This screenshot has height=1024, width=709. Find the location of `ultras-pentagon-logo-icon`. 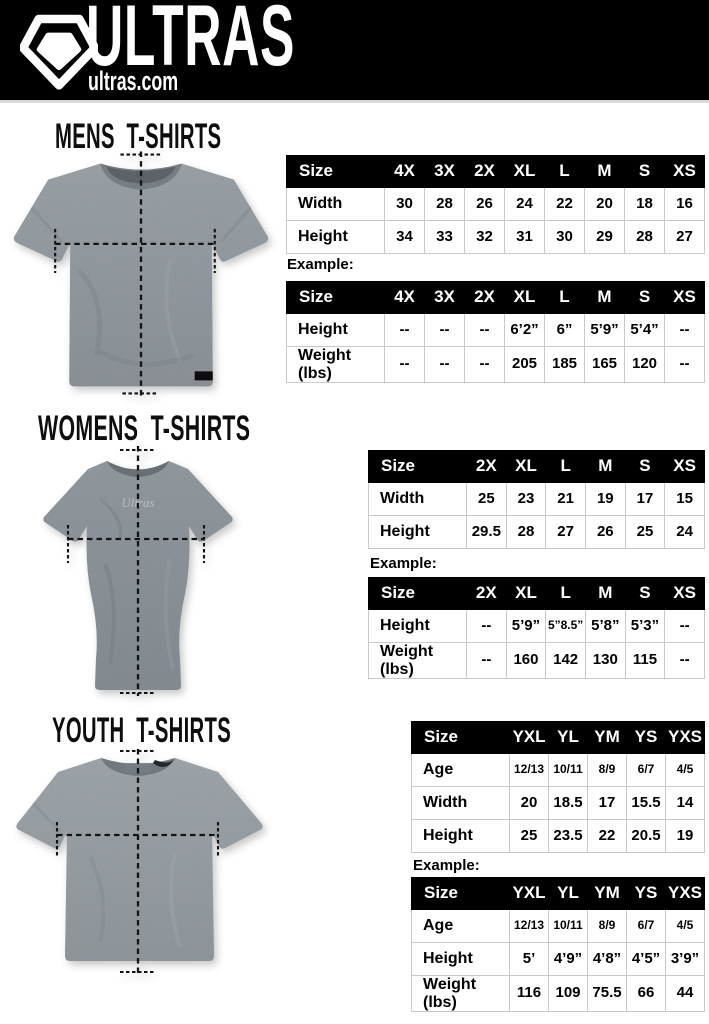

ultras-pentagon-logo-icon is located at coordinates (59, 52).